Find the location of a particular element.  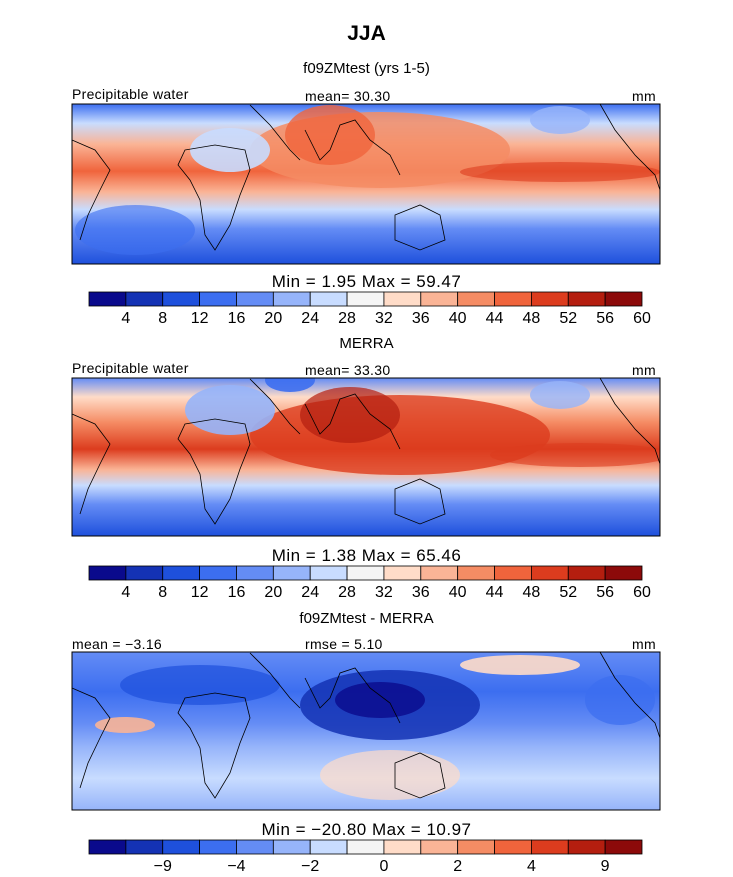

colorbar-1-tick-label: 44 is located at coordinates (495, 318).